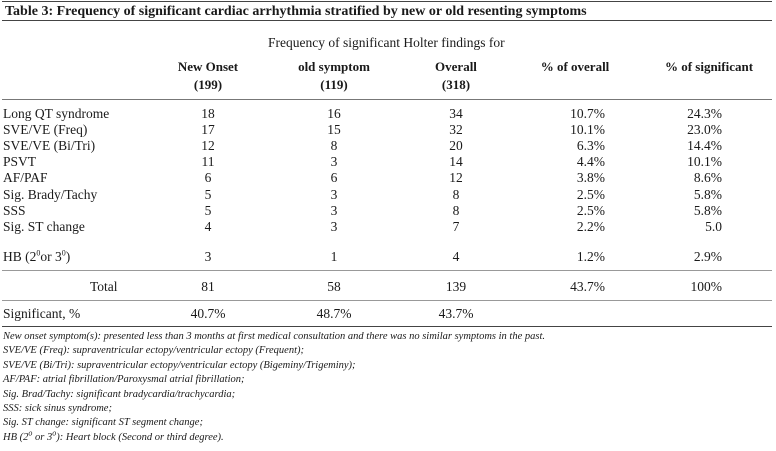  What do you see at coordinates (208, 130) in the screenshot?
I see `cell-new-onset: 17` at bounding box center [208, 130].